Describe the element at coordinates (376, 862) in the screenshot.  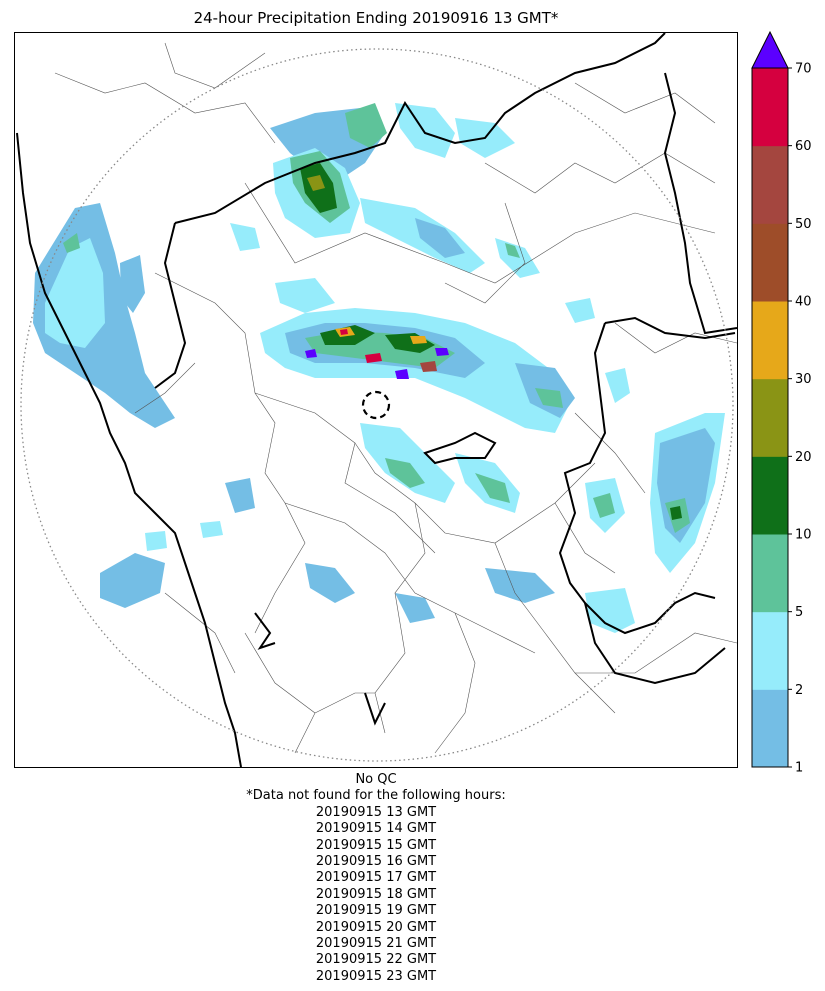
I see `missing-hour-item: 20190915 16 GMT` at that location.